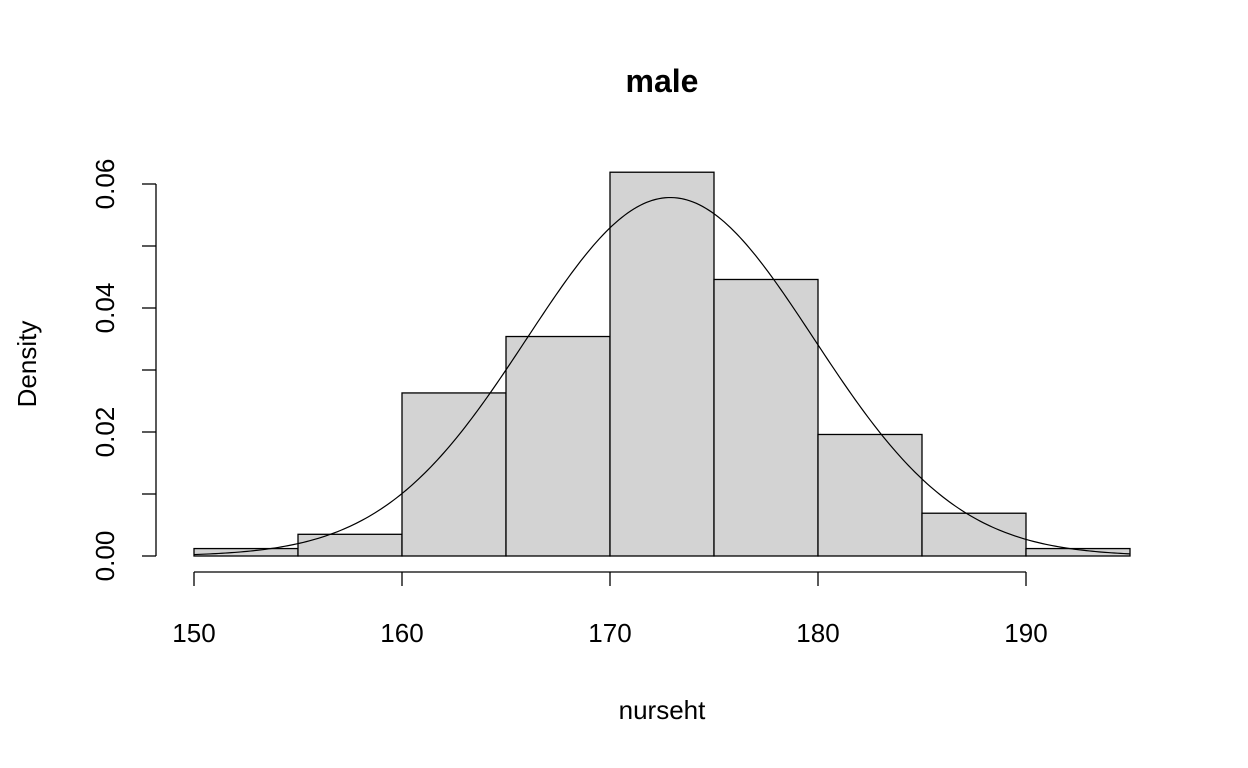 This screenshot has width=1248, height=768. Describe the element at coordinates (193, 633) in the screenshot. I see `x-tick-label-0: 150` at that location.